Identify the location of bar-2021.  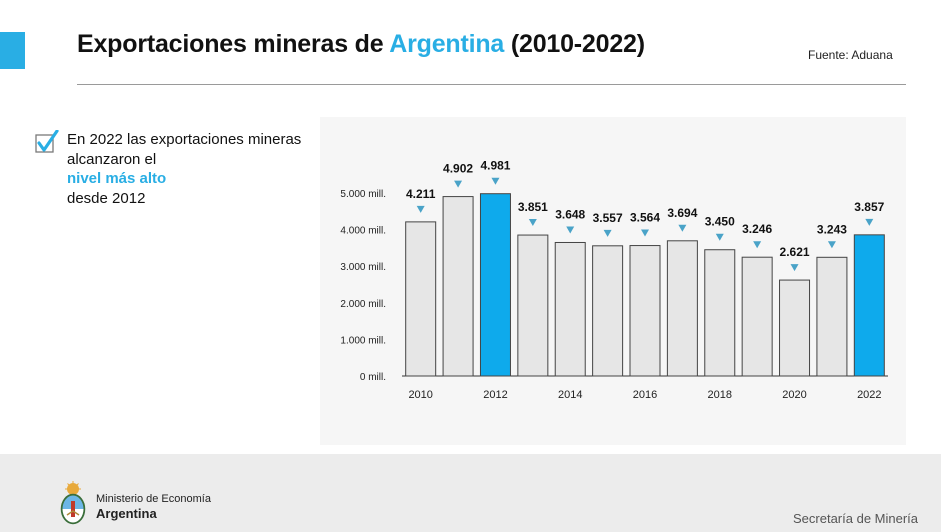
(832, 316).